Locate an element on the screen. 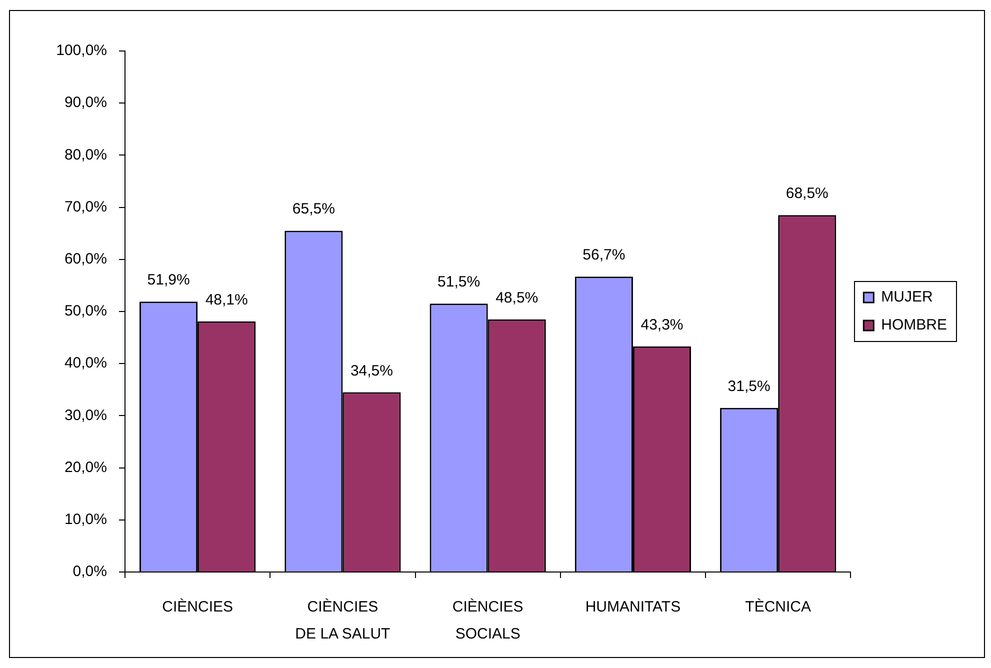 Image resolution: width=991 pixels, height=668 pixels. x-tick-label: CIÈNCIES SOCIALS is located at coordinates (488, 620).